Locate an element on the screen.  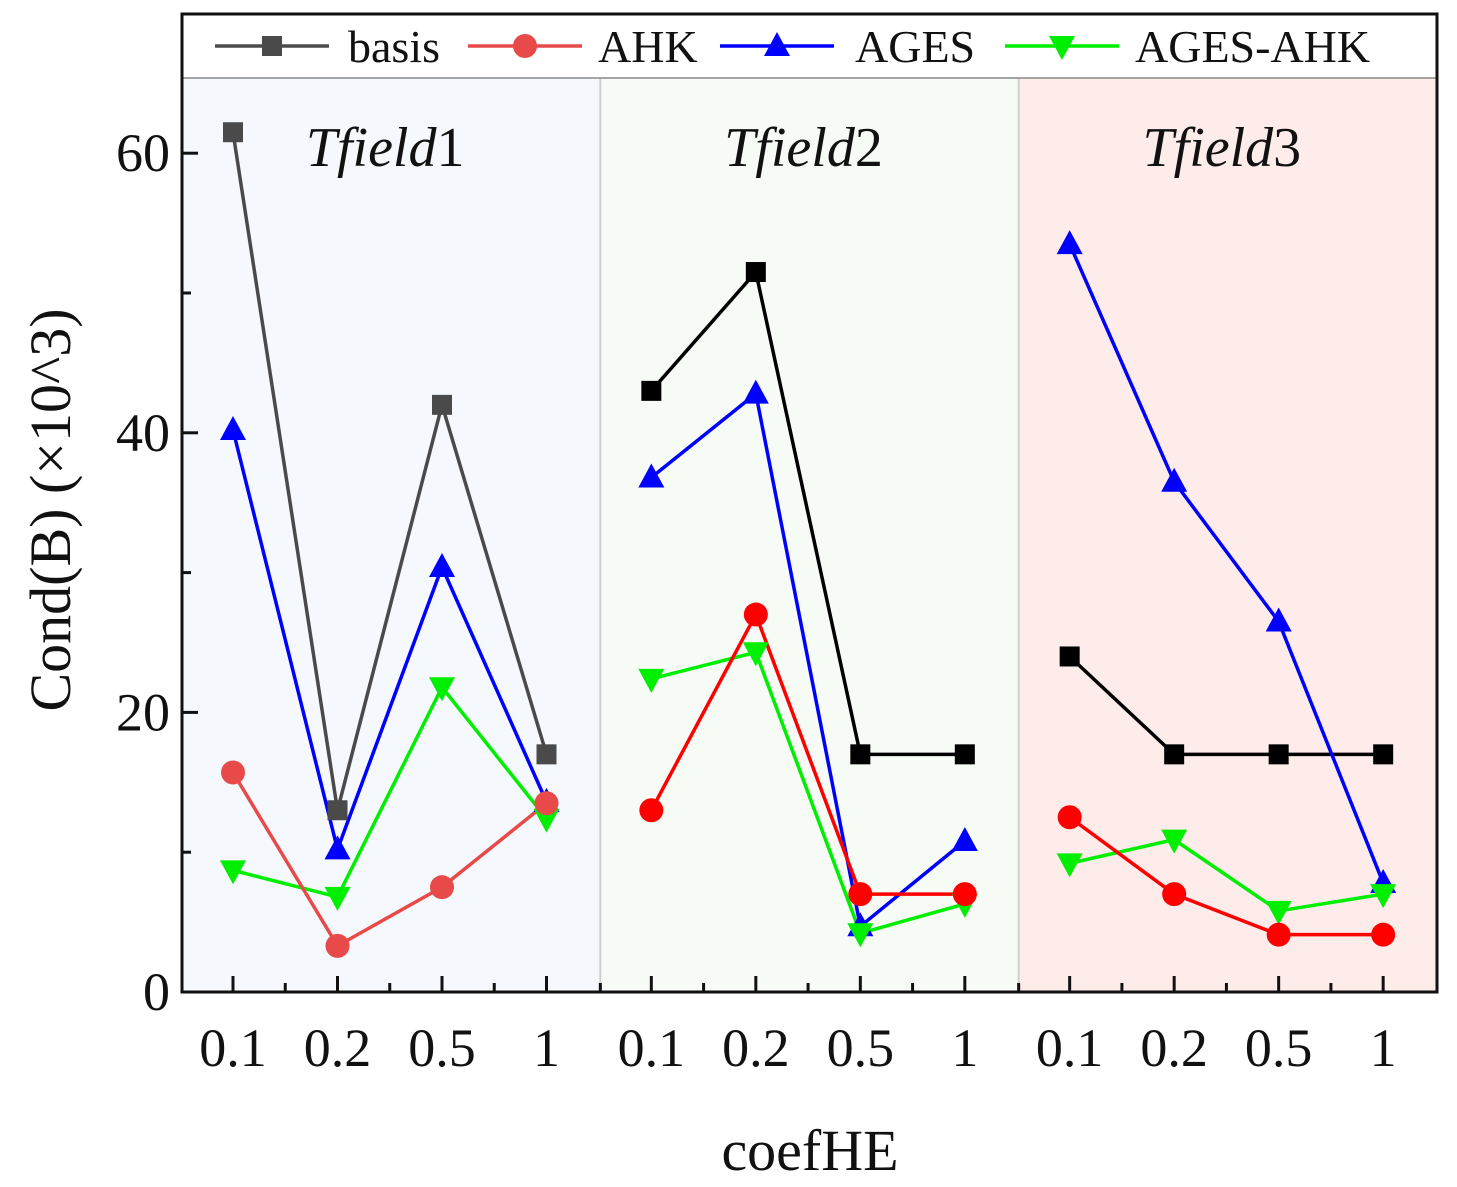
y-tick-label: 20 is located at coordinates (143, 712).